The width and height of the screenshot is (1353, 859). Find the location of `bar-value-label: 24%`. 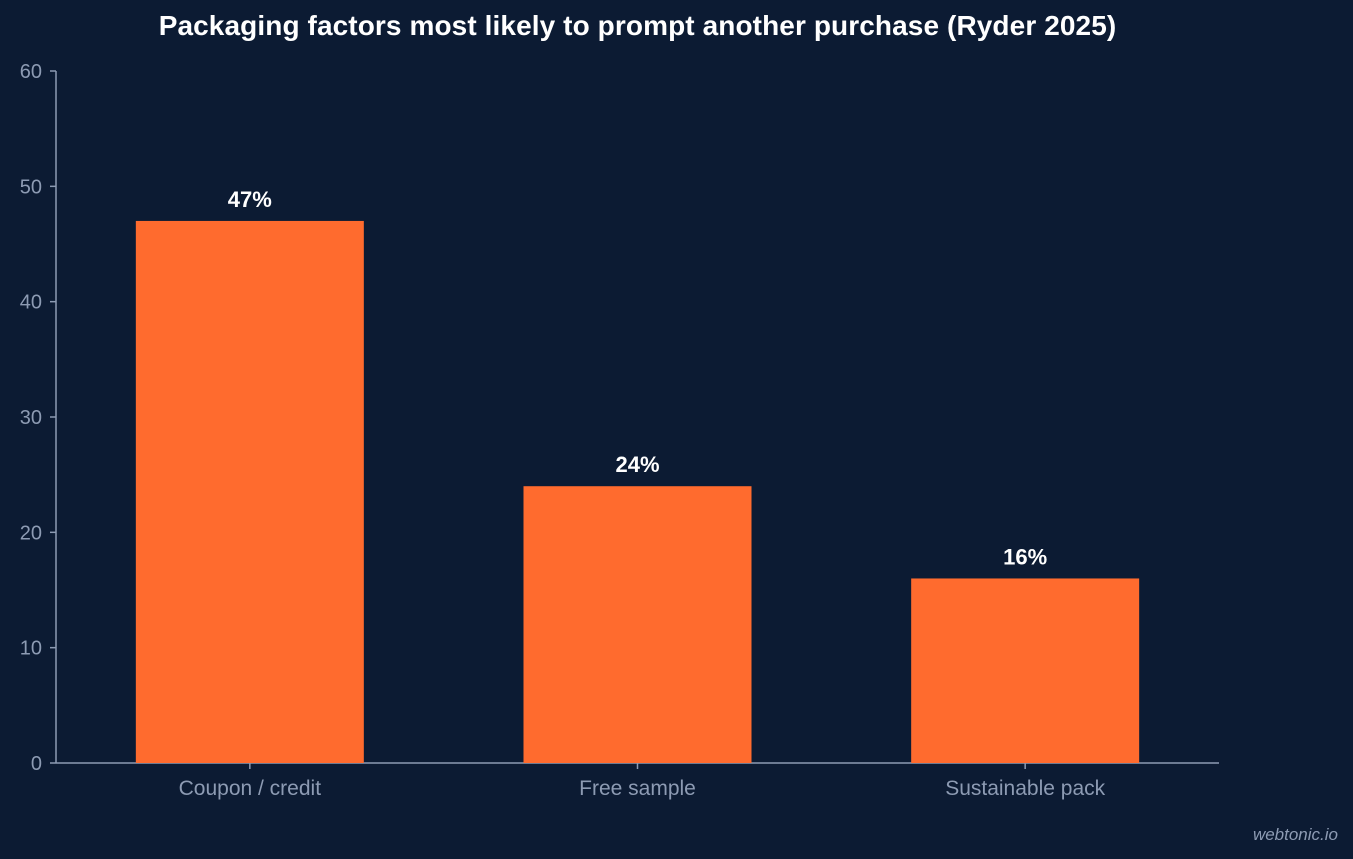

bar-value-label: 24% is located at coordinates (637, 464).